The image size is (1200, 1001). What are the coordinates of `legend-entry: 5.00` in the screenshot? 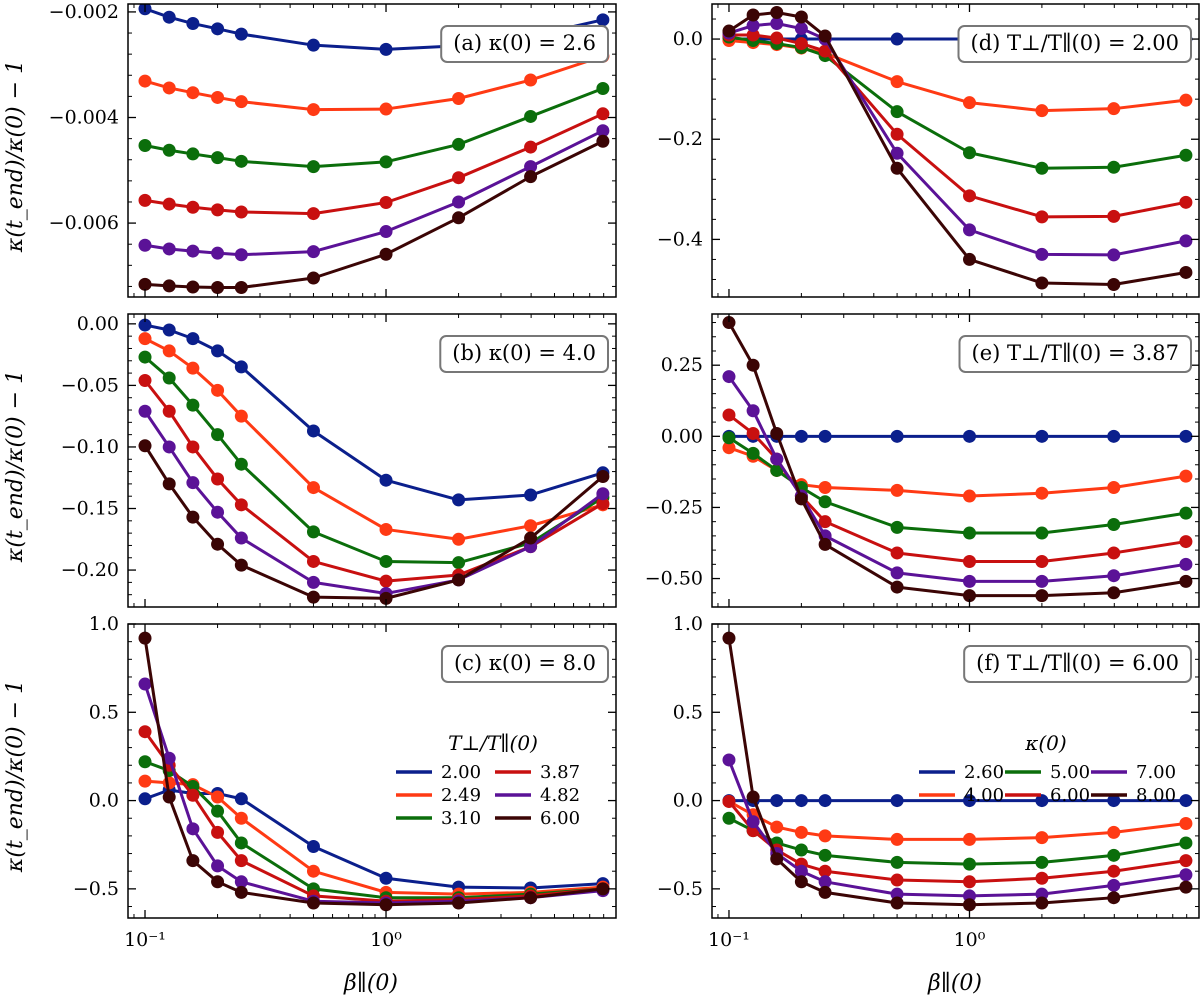 It's located at (1070, 772).